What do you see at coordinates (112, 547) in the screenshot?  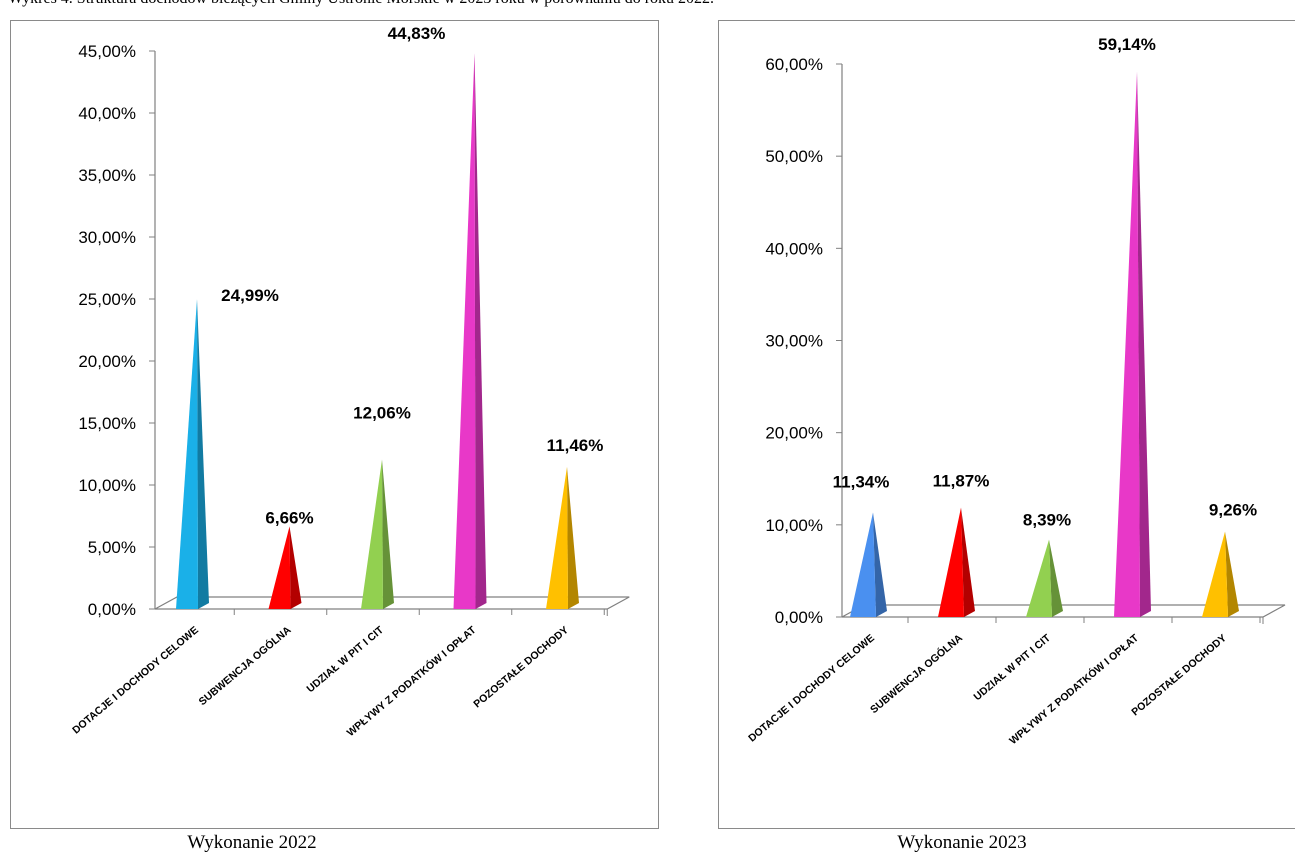 I see `y-tick-label: 5,00%` at bounding box center [112, 547].